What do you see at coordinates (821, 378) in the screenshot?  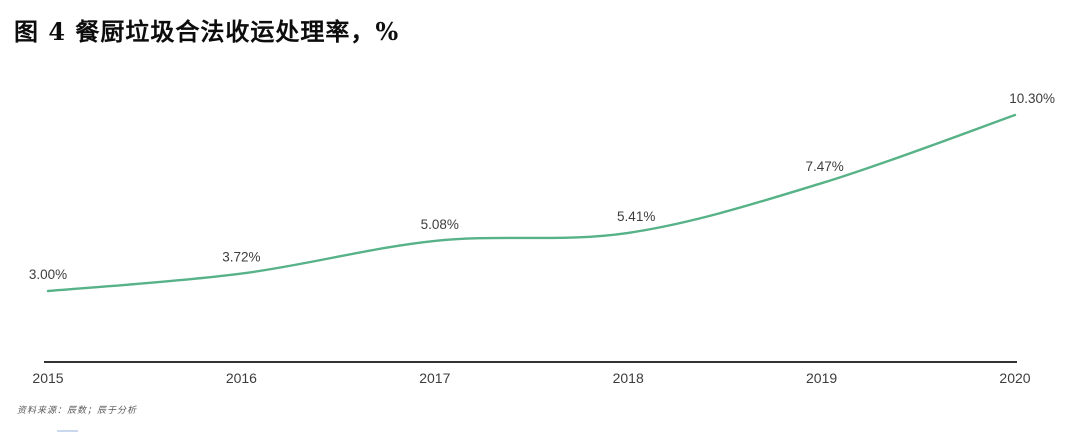 I see `x-axis-tick-label: 2019` at bounding box center [821, 378].